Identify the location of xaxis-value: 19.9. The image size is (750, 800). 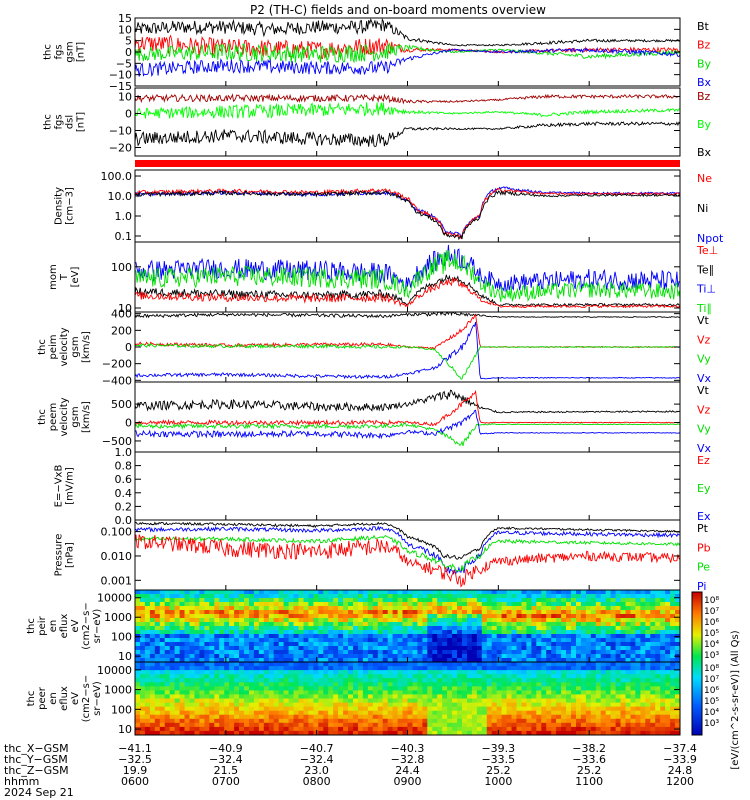
(135, 770).